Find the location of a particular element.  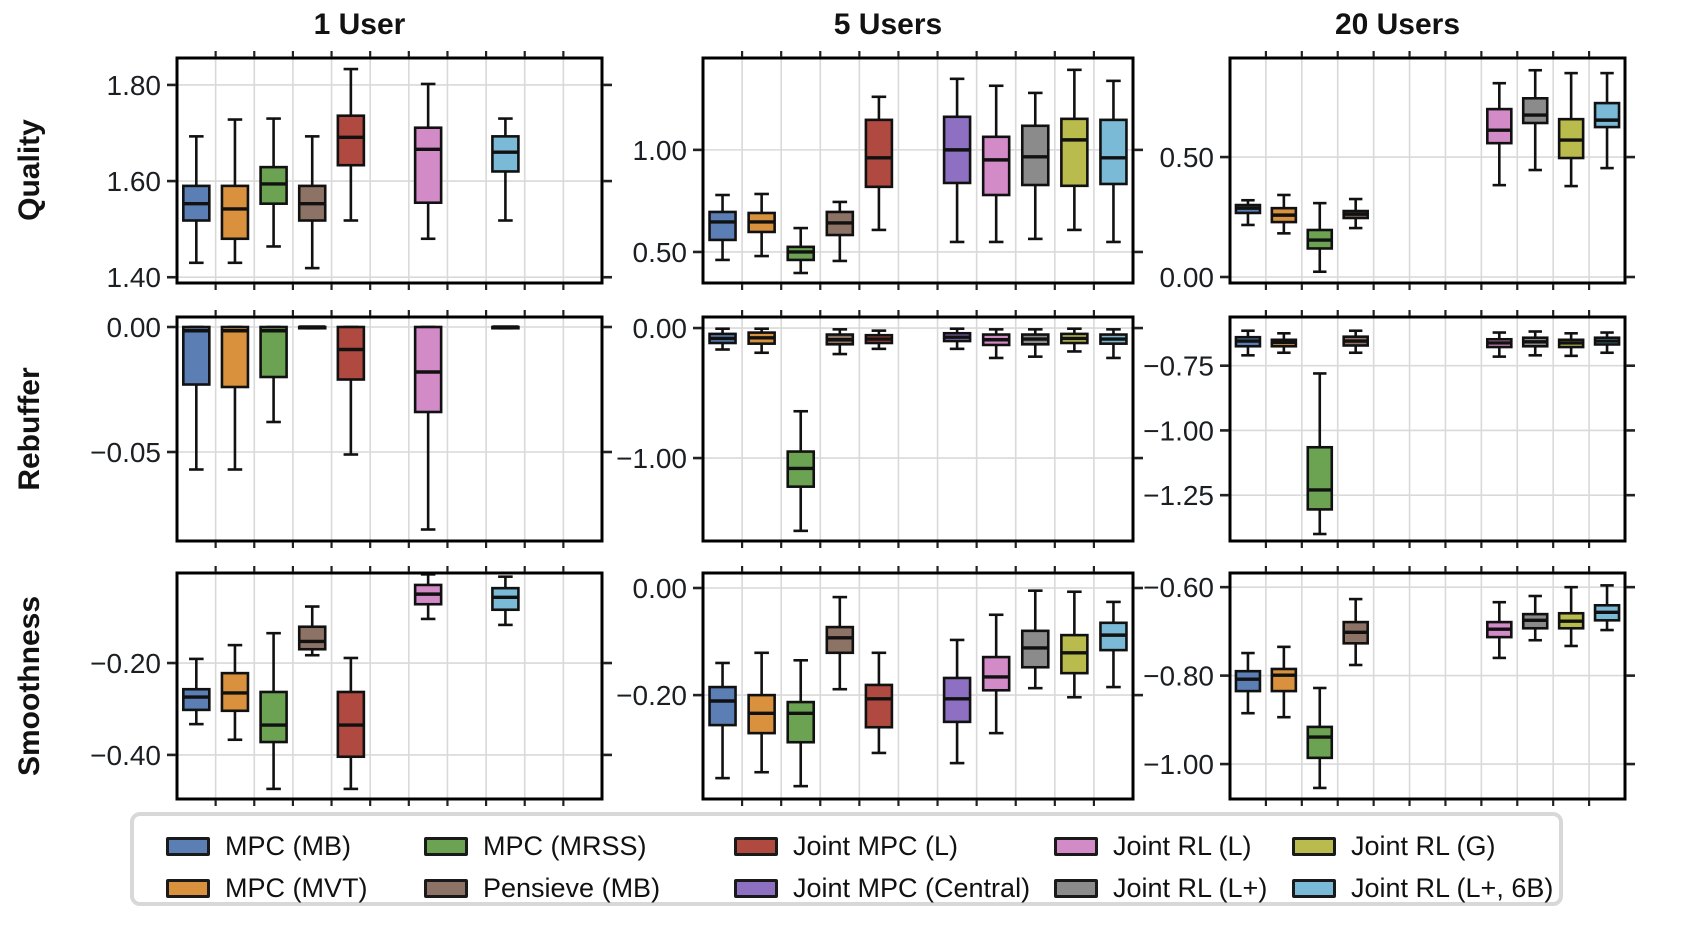

ytick-label-smoothness-20-users: −1.00 is located at coordinates (1178, 764).